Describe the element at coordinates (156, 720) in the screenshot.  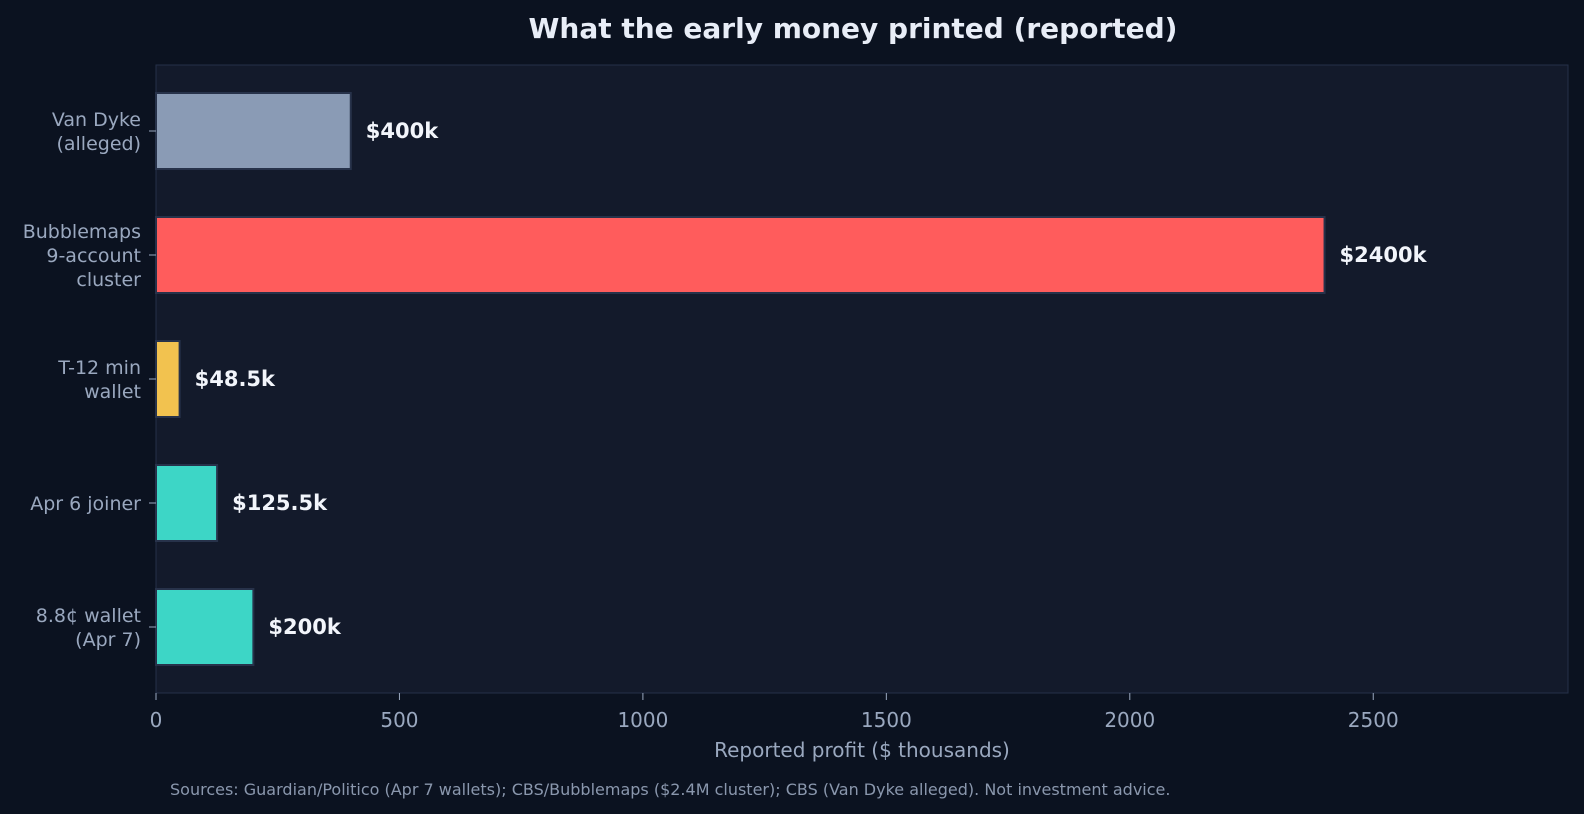
I see `x-tick-label: 0` at that location.